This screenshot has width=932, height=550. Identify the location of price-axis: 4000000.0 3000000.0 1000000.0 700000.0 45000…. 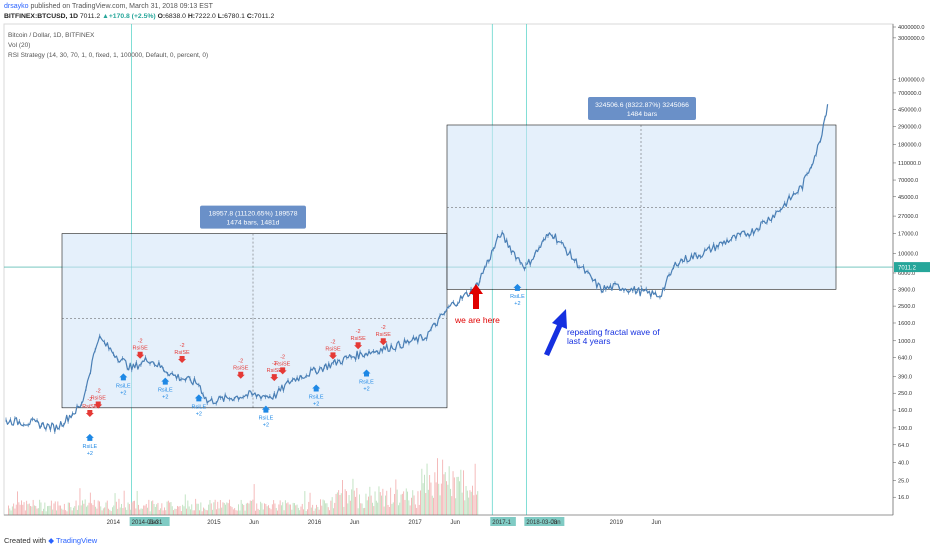
(911, 269).